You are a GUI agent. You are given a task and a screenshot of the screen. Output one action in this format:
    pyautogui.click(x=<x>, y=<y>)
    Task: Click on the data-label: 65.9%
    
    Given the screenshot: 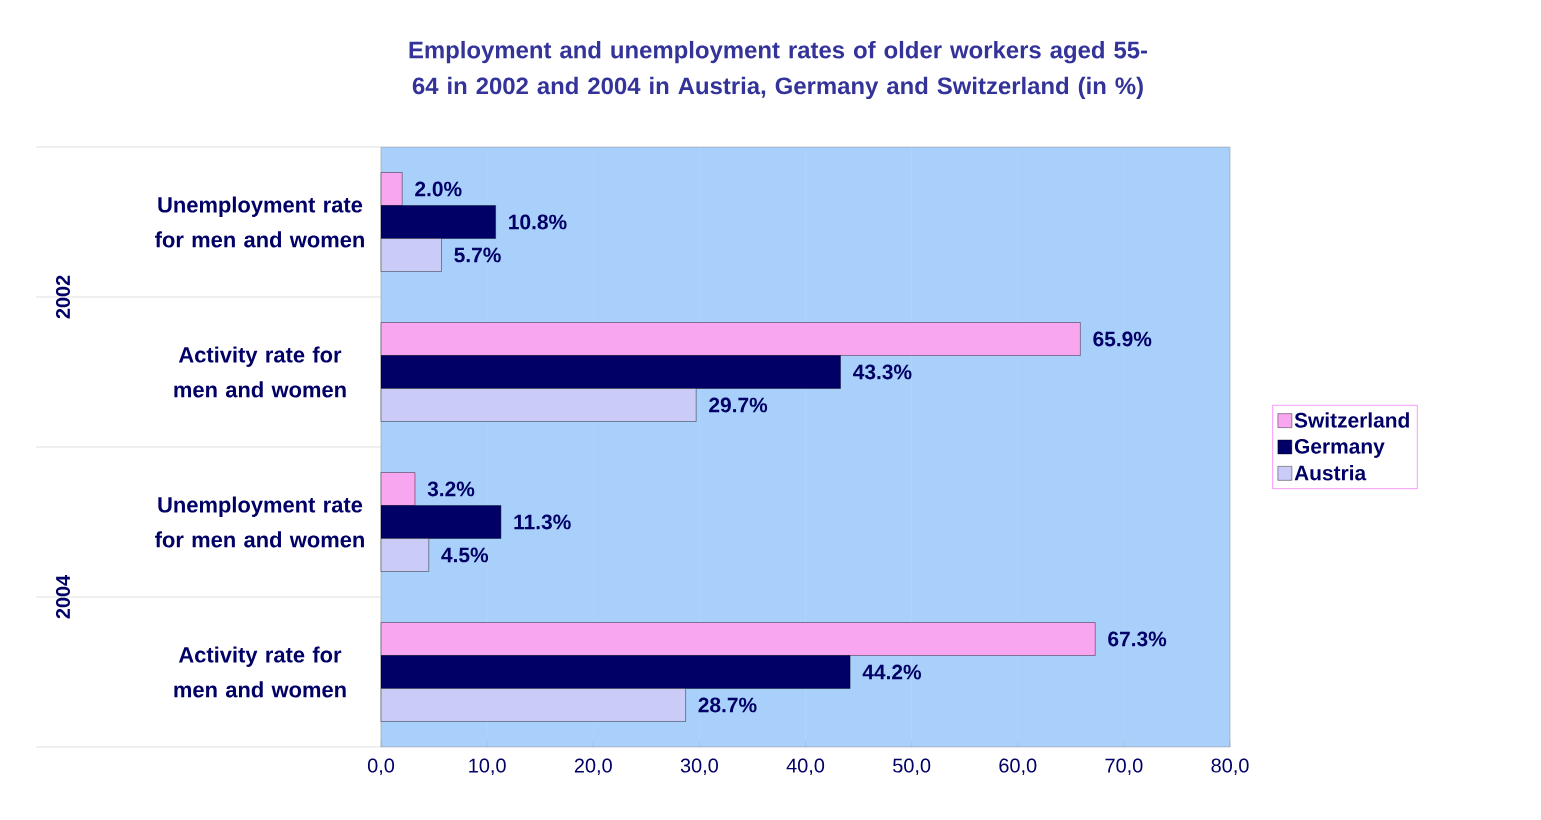 What is the action you would take?
    pyautogui.click(x=1122, y=339)
    